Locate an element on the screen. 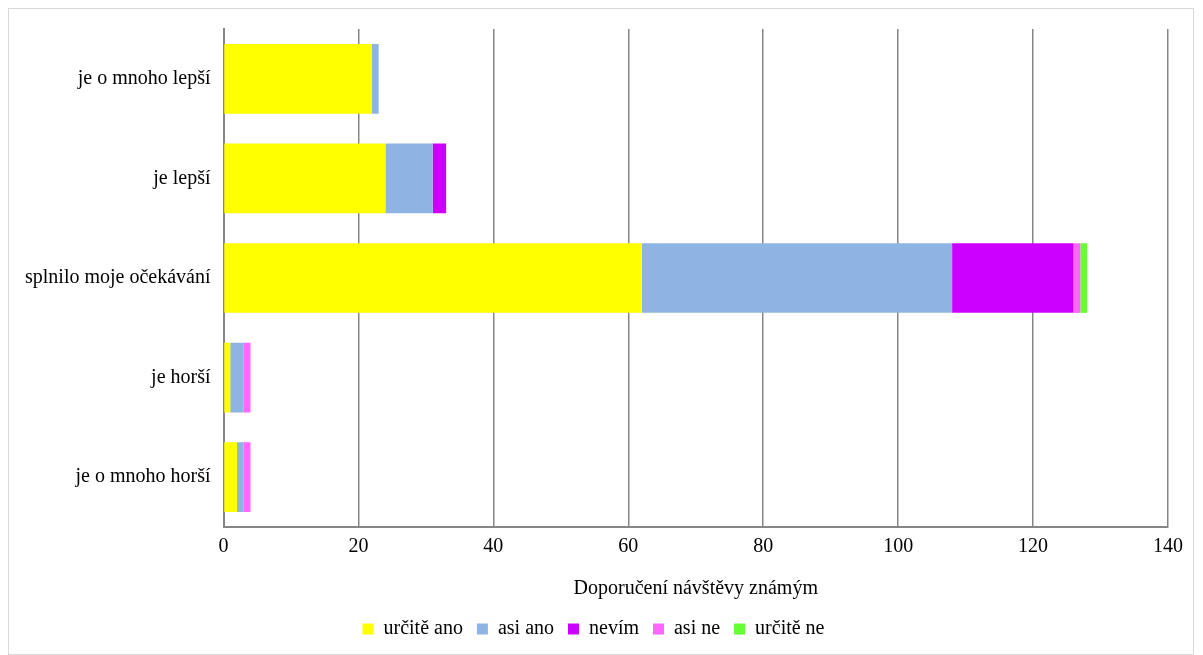 This screenshot has width=1203, height=655. x-axis-title: Doporučení návštěvy známým is located at coordinates (696, 588).